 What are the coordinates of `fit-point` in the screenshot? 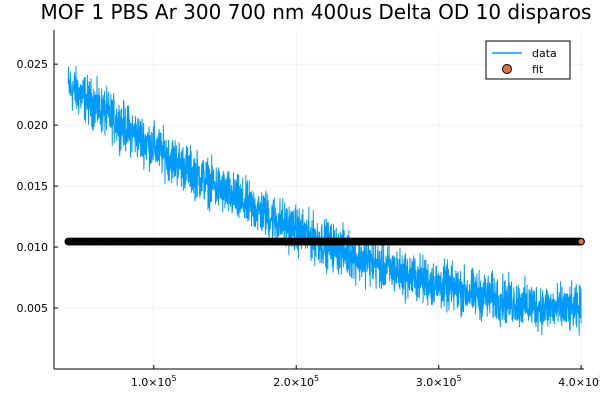 It's located at (581, 241).